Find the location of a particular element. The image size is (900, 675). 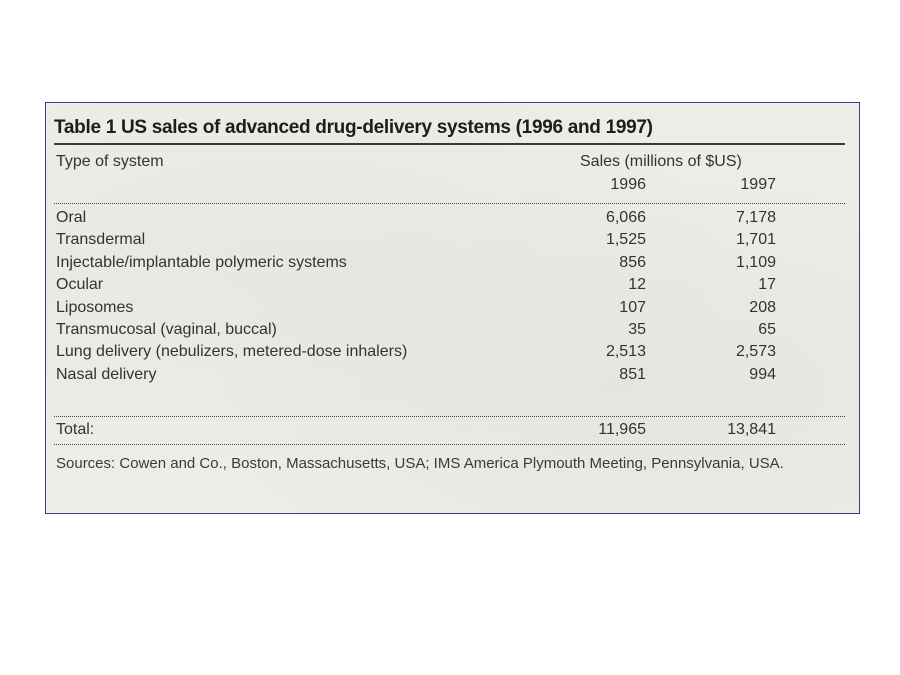

row-value-1997: 65 is located at coordinates (767, 329).